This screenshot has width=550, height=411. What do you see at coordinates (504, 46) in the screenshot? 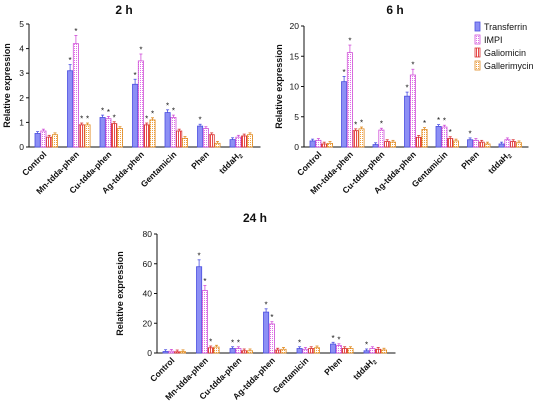
I see `legend: Transferrin IMPI Galiomicin Gallerimycin` at bounding box center [504, 46].